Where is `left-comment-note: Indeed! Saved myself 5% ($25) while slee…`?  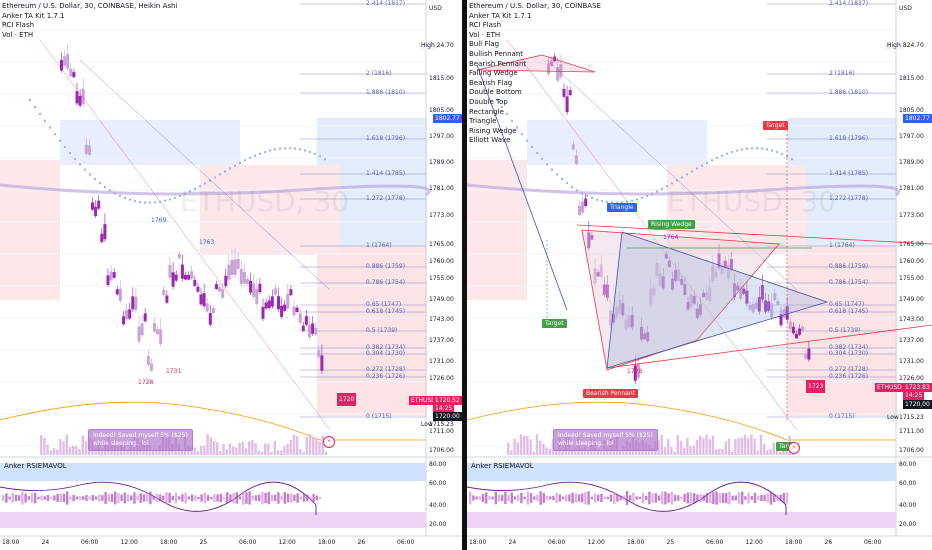
left-comment-note: Indeed! Saved myself 5% ($25) while slee… is located at coordinates (140, 440).